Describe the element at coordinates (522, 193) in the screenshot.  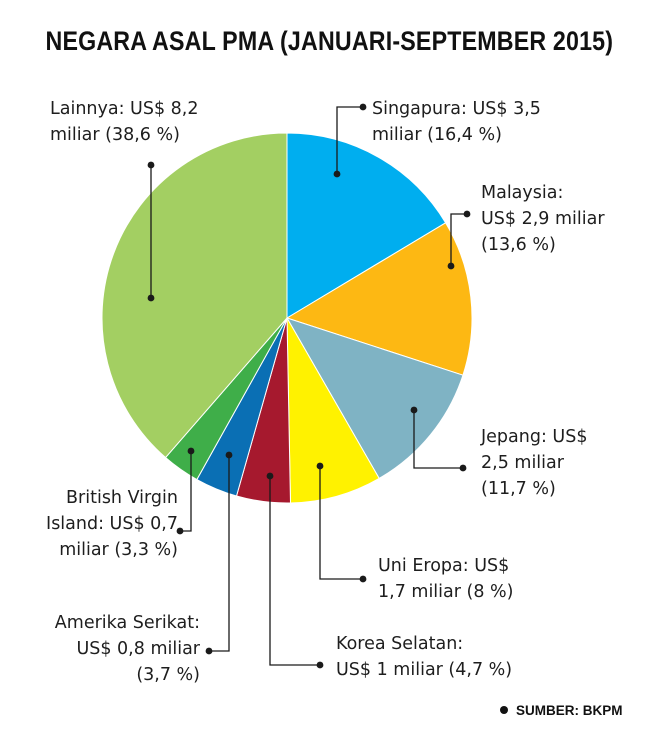
I see `label-line: Malaysia:` at that location.